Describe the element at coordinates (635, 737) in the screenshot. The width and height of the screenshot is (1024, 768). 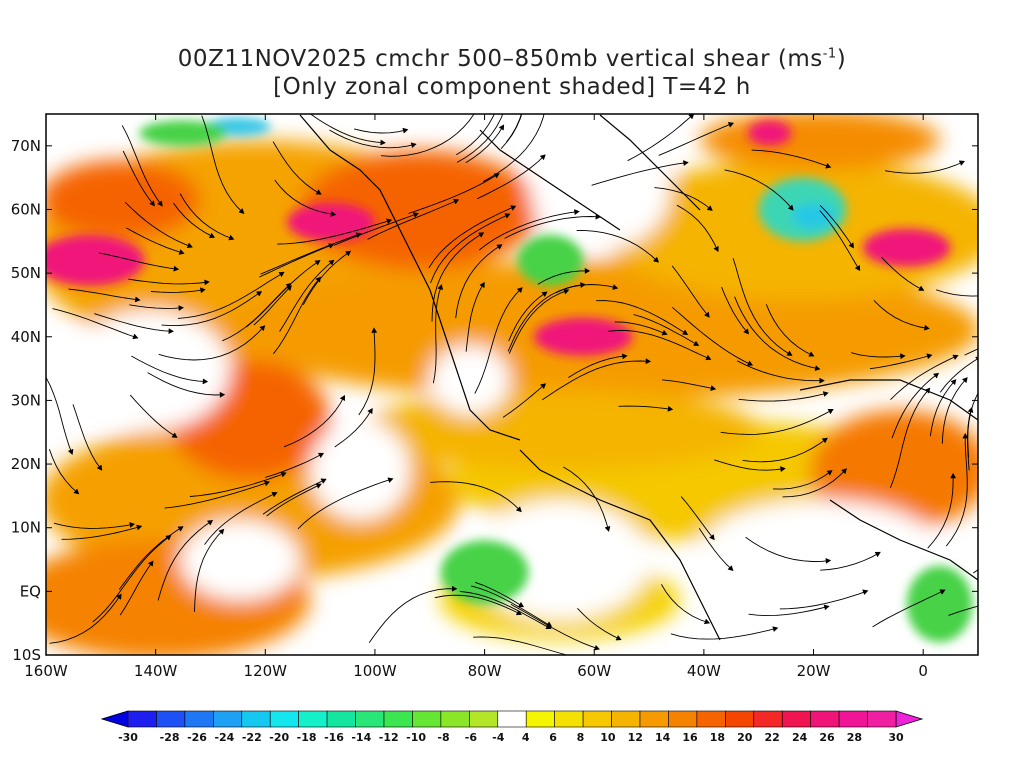
I see `colorbar-label: 12` at that location.